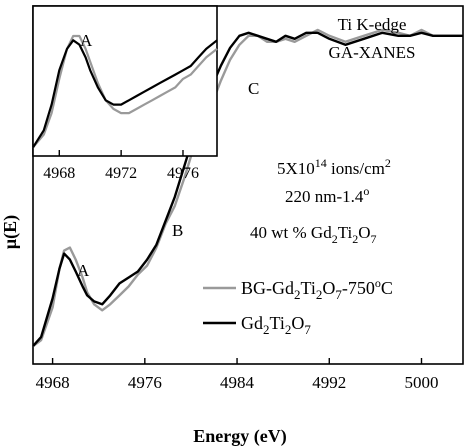 The width and height of the screenshot is (468, 447). I want to click on x-tick-label-4976: 4976, so click(145, 382).